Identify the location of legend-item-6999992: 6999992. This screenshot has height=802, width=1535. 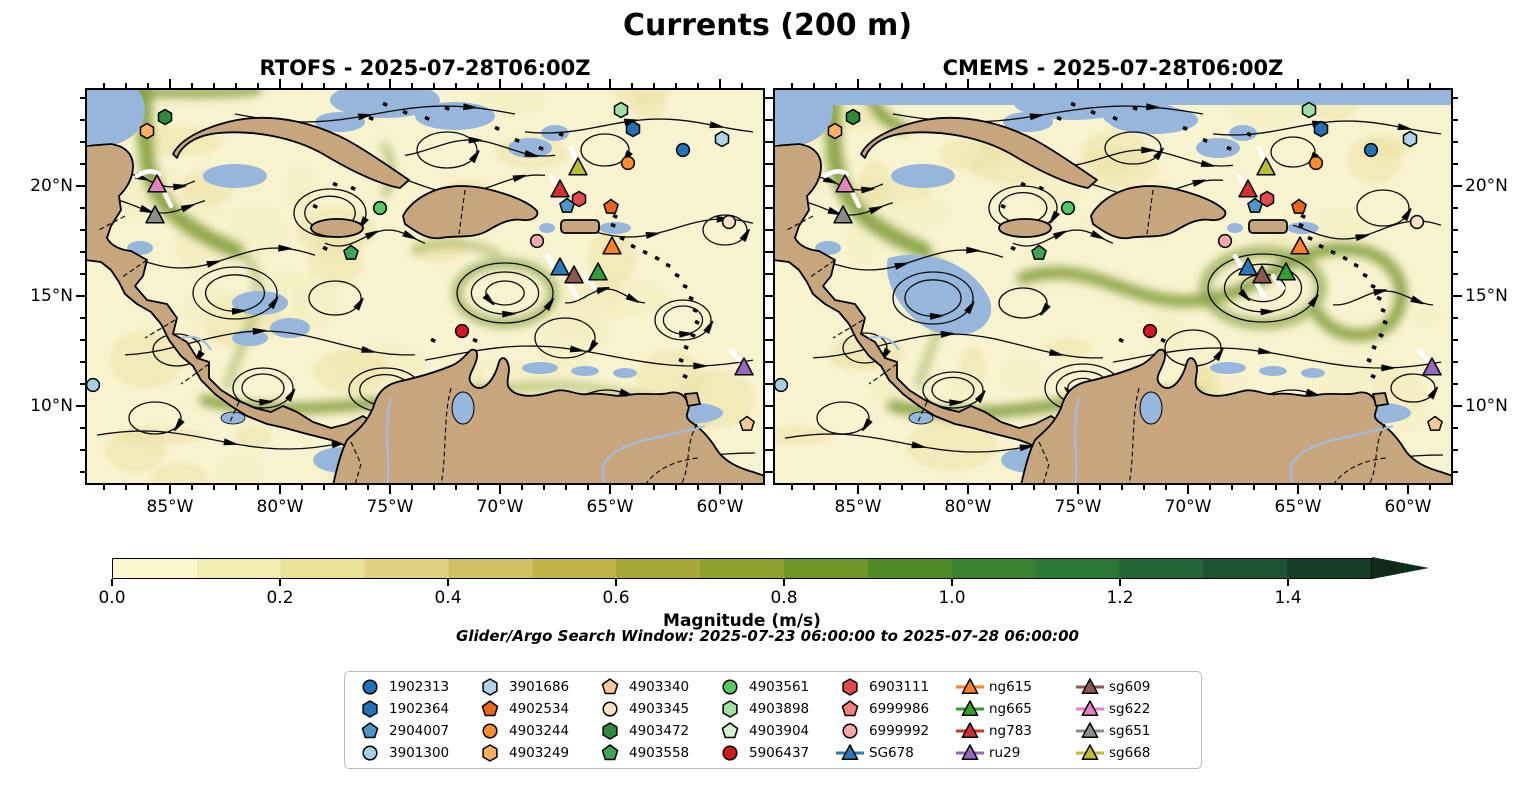
(895, 731).